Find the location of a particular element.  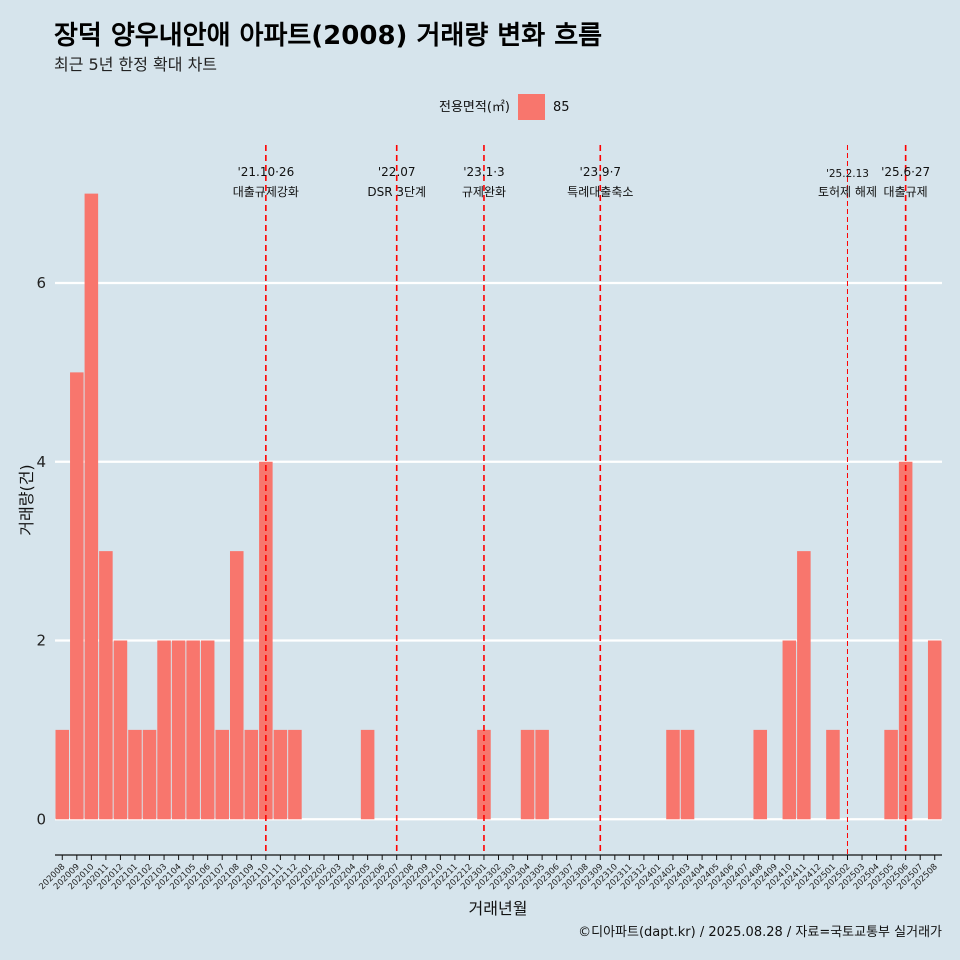

event-date: '25.2.13 is located at coordinates (847, 174).